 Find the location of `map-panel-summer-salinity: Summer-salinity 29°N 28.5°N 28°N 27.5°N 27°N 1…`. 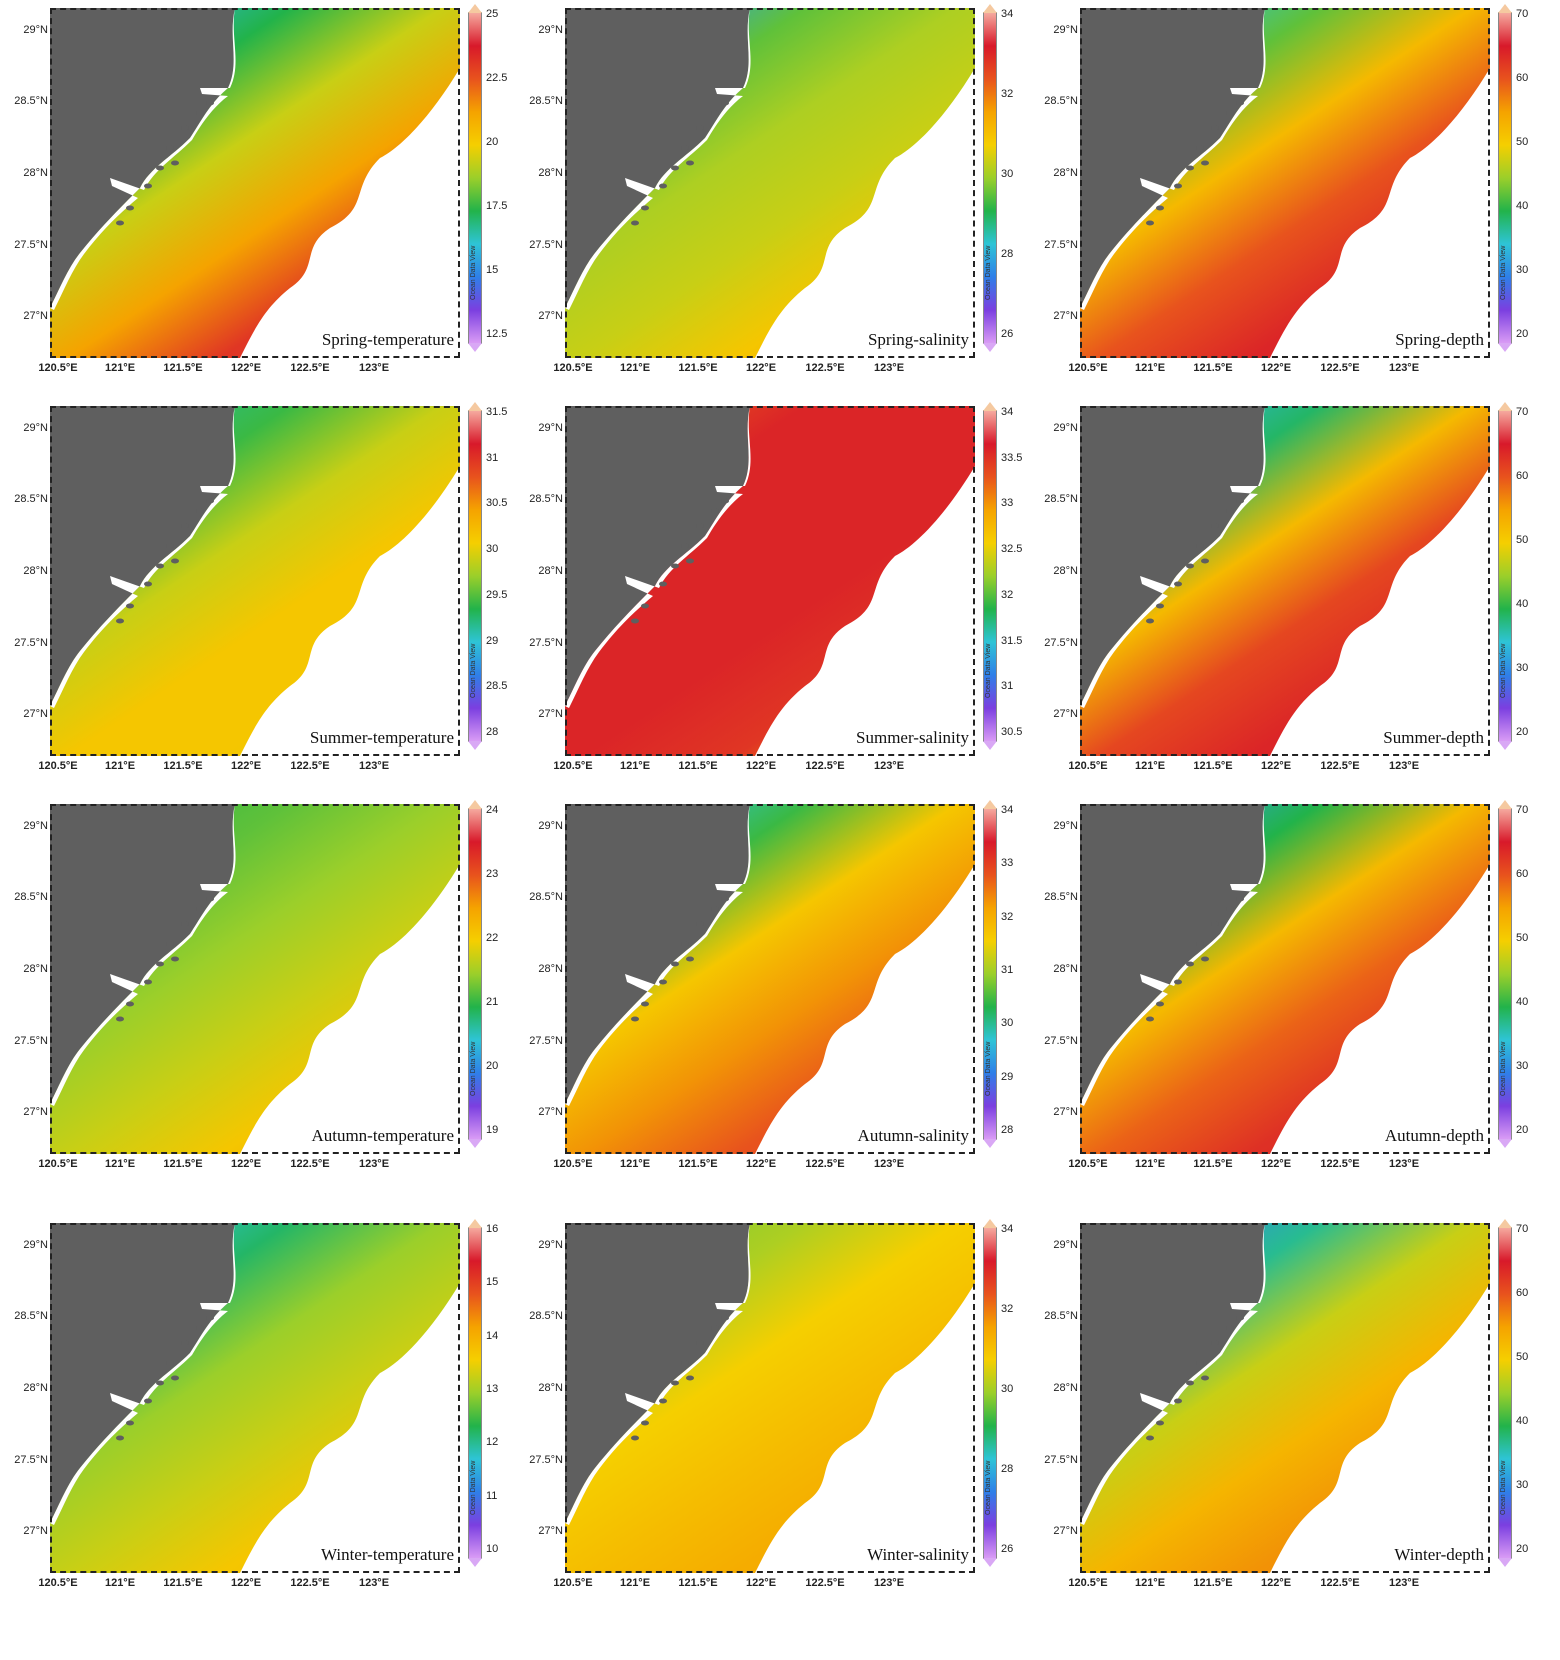

map-panel-summer-salinity: Summer-salinity 29°N 28.5°N 28°N 27.5°N 27°N 1… is located at coordinates (772, 603).